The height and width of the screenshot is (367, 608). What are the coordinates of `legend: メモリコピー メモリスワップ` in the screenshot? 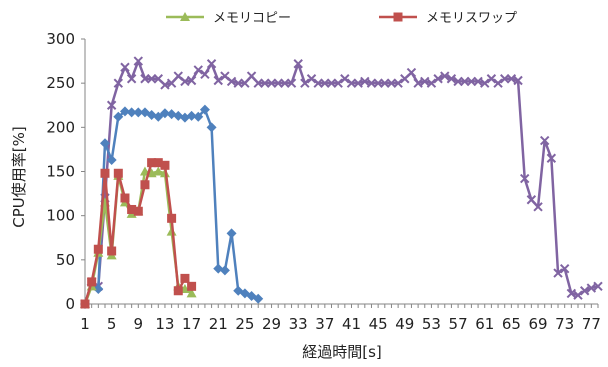 It's located at (341, 18).